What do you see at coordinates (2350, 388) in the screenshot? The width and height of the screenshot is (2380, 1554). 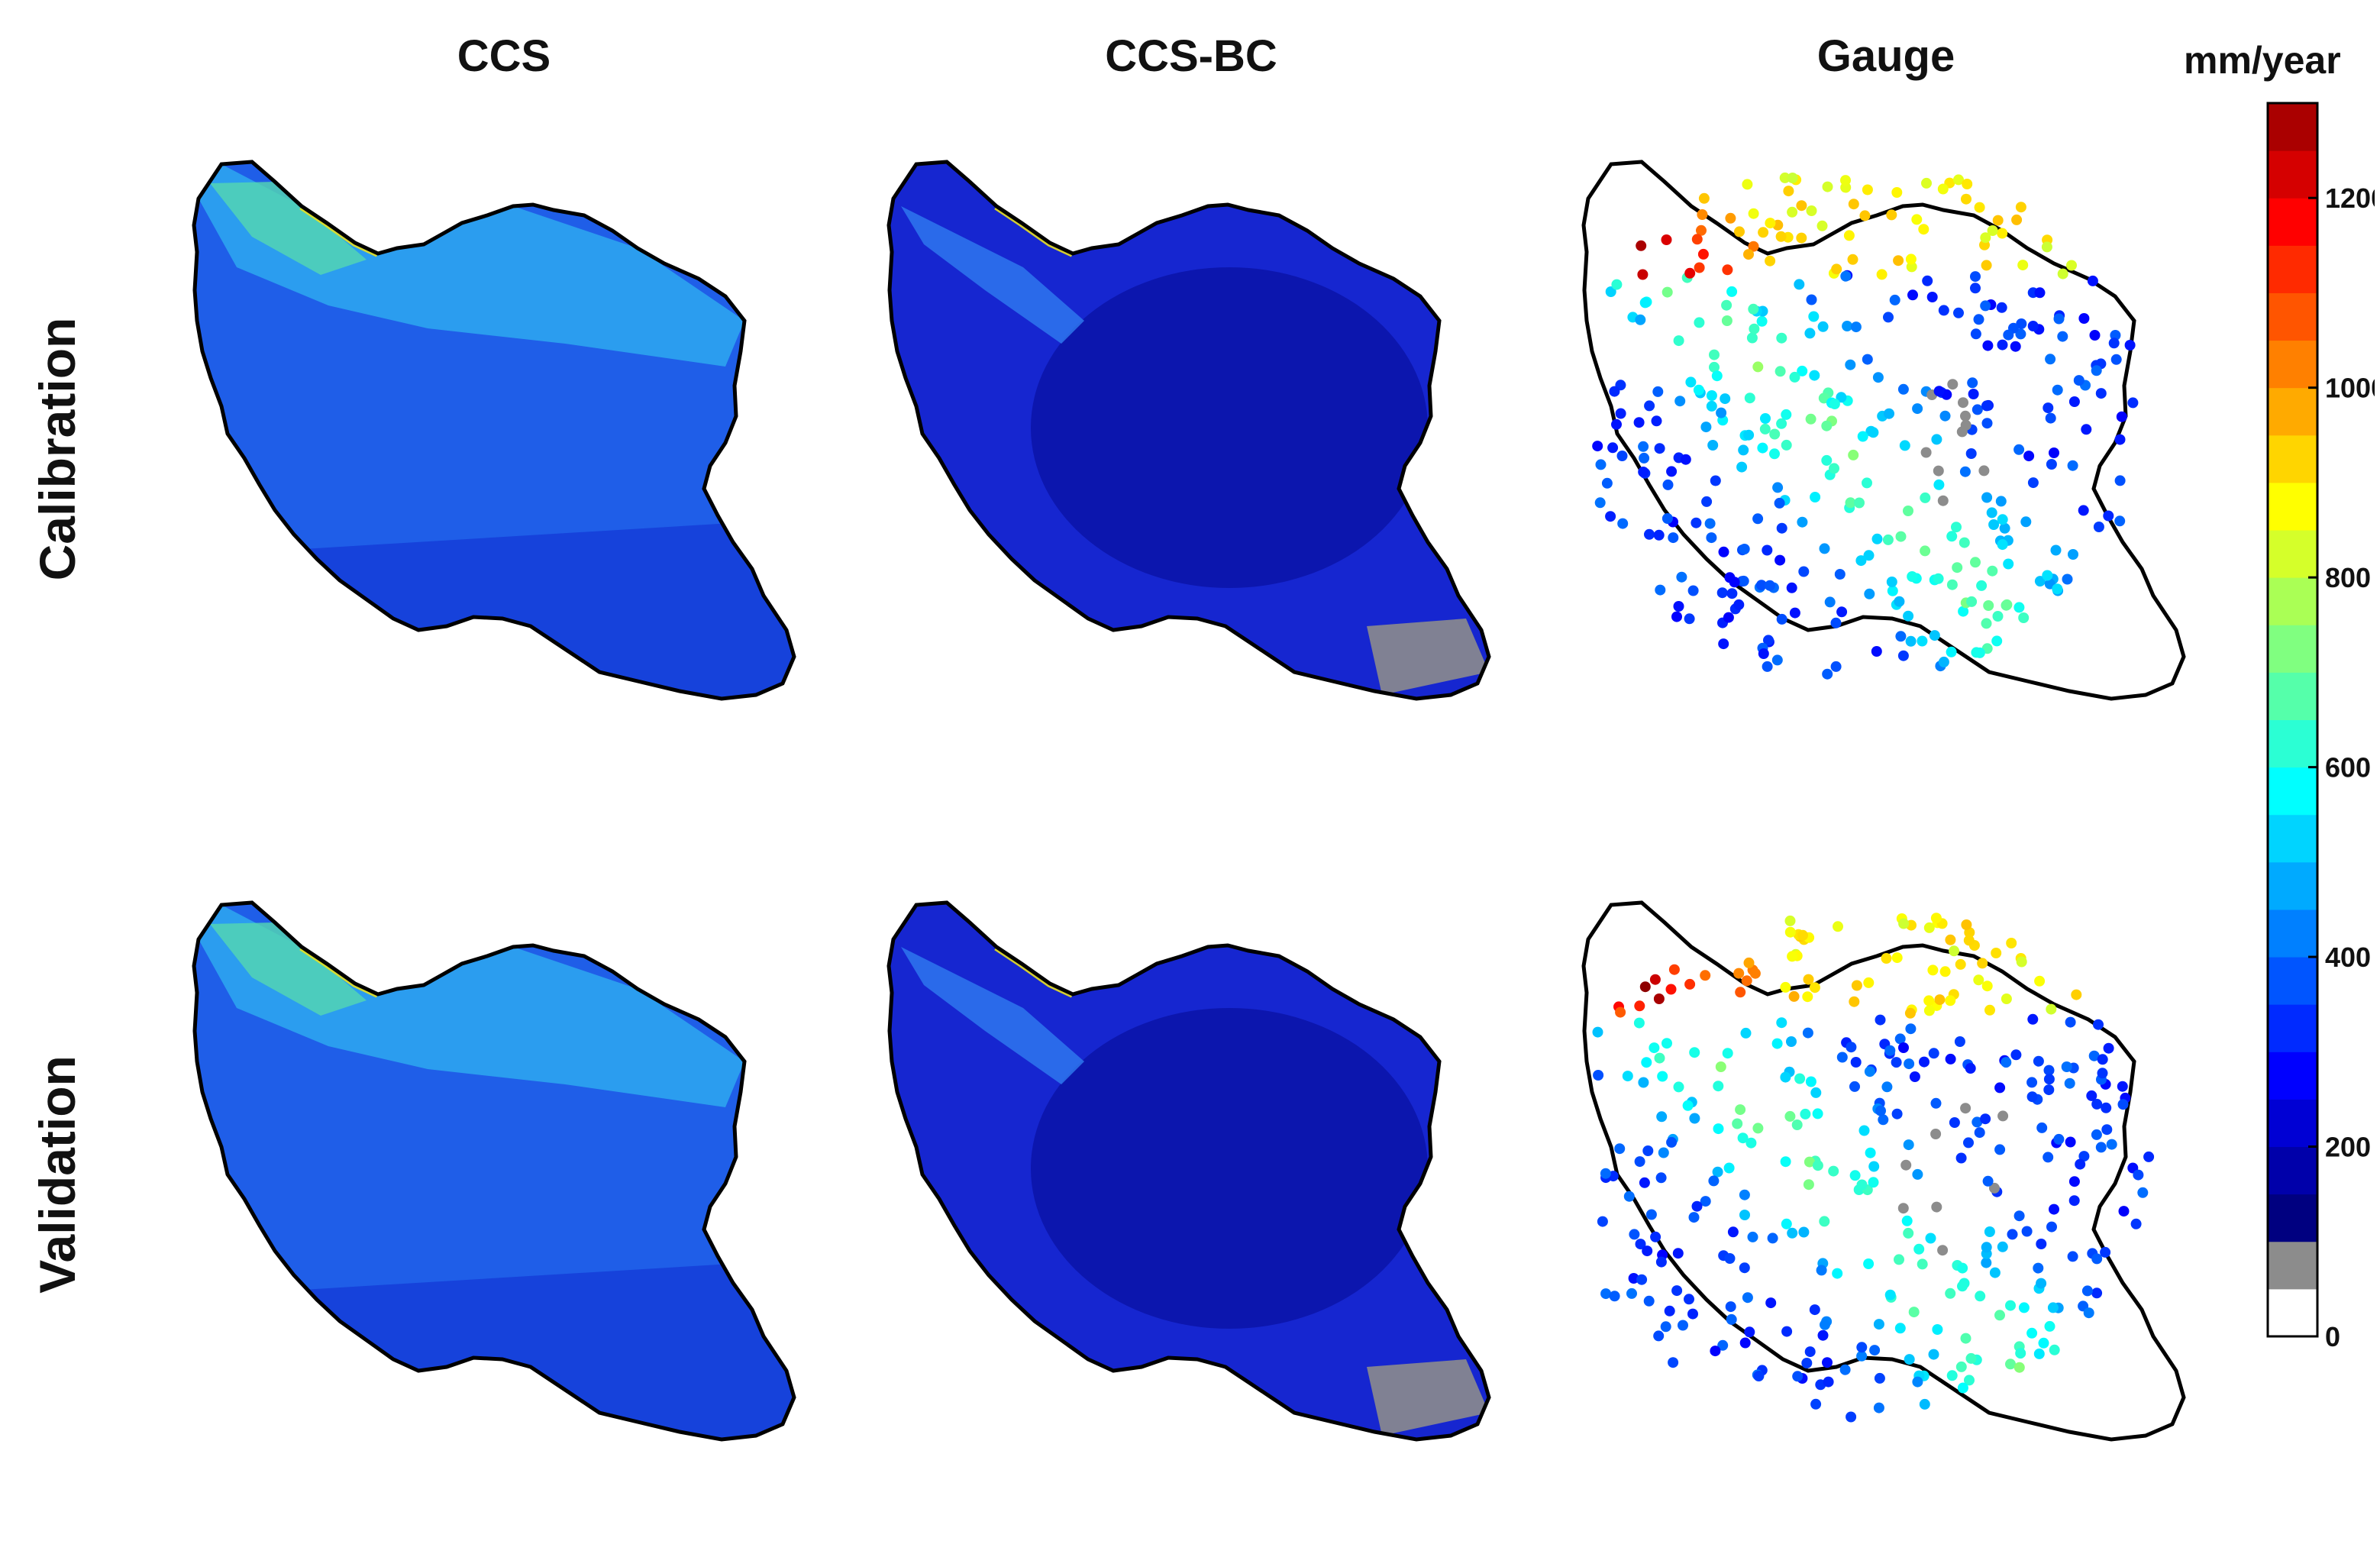 I see `colorbar-tick-label: 1000` at bounding box center [2350, 388].